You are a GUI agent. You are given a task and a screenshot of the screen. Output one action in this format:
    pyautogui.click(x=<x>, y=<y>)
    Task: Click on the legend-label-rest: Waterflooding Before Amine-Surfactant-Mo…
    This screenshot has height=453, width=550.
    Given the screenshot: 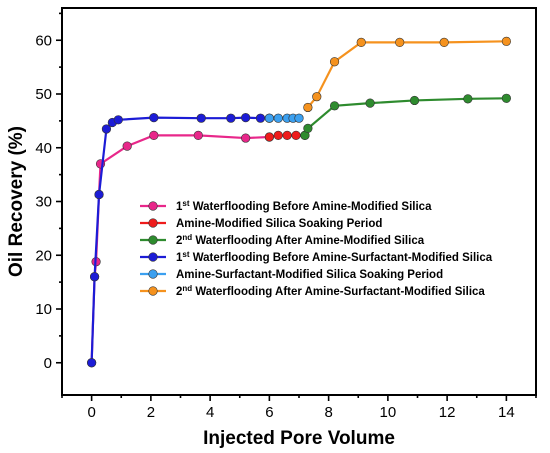 What is the action you would take?
    pyautogui.click(x=341, y=258)
    